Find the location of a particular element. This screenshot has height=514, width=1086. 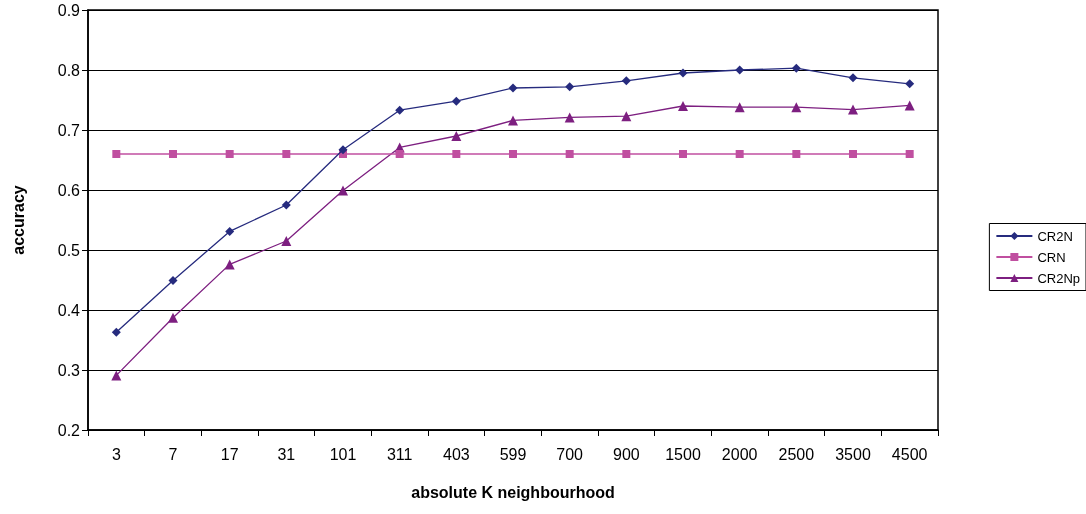

x-tick-label: 7 is located at coordinates (173, 454).